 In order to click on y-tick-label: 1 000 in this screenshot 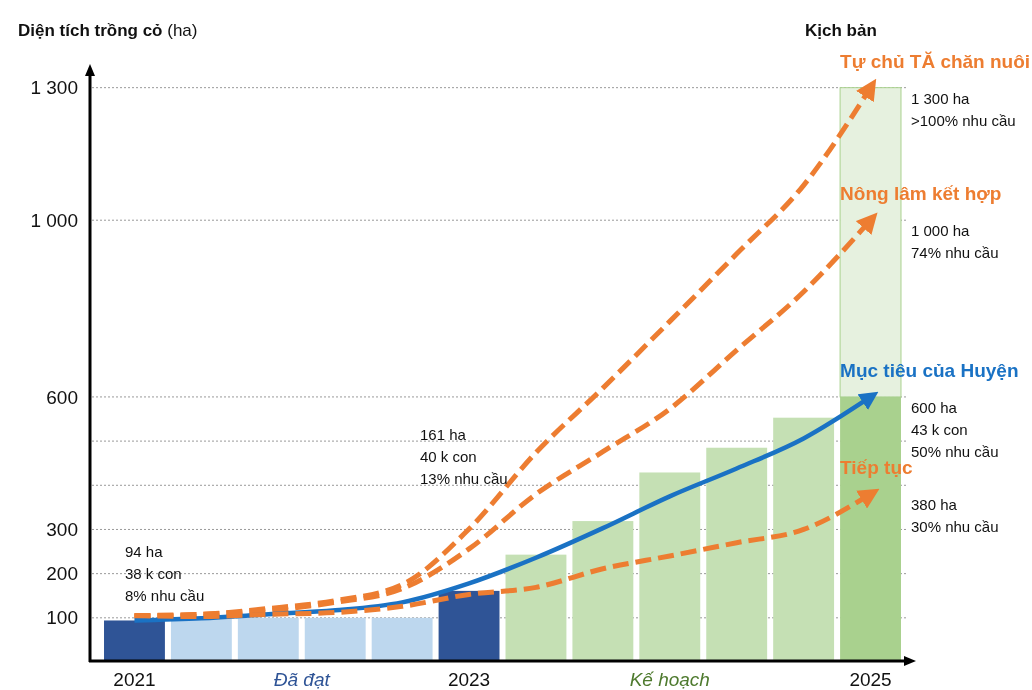, I will do `click(54, 220)`.